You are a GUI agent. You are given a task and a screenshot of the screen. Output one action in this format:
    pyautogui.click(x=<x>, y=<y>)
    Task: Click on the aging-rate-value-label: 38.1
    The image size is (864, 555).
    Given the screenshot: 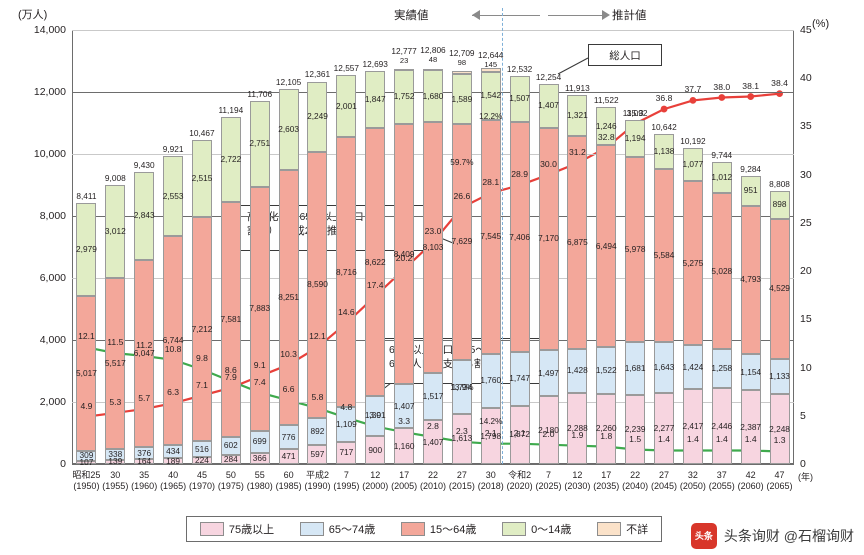 What is the action you would take?
    pyautogui.click(x=751, y=85)
    